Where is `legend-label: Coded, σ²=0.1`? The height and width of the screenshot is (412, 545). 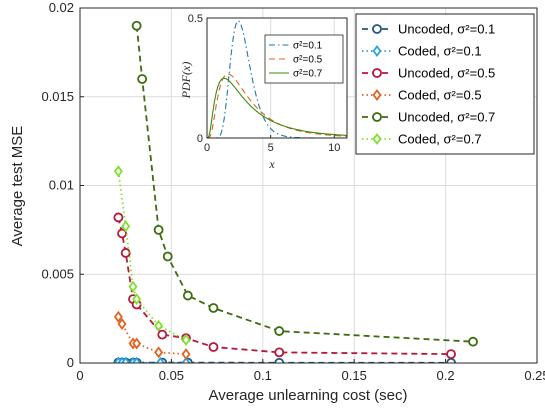 legend-label: Coded, σ²=0.1 is located at coordinates (440, 51).